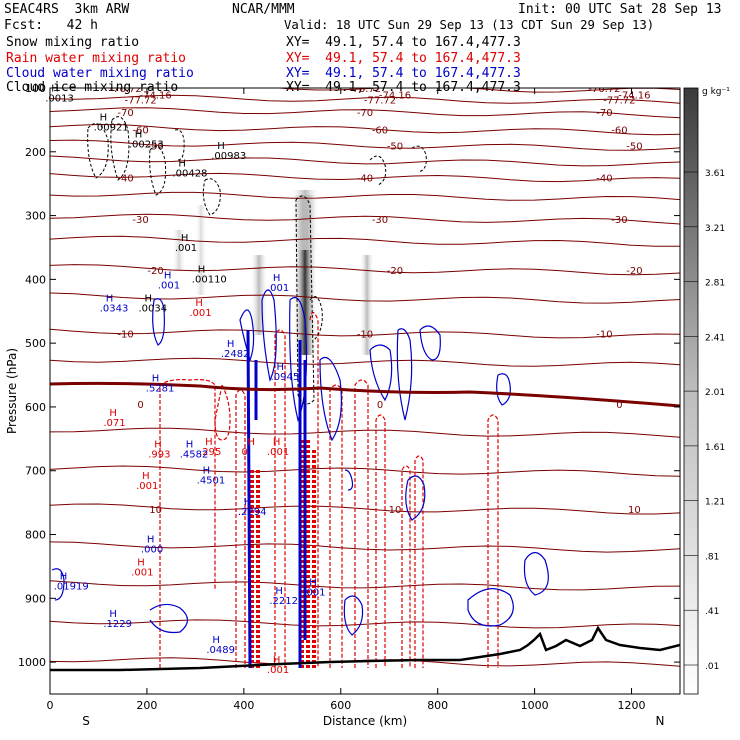 The image size is (740, 740). I want to click on colorbar-tick-label: 1.61, so click(715, 448).